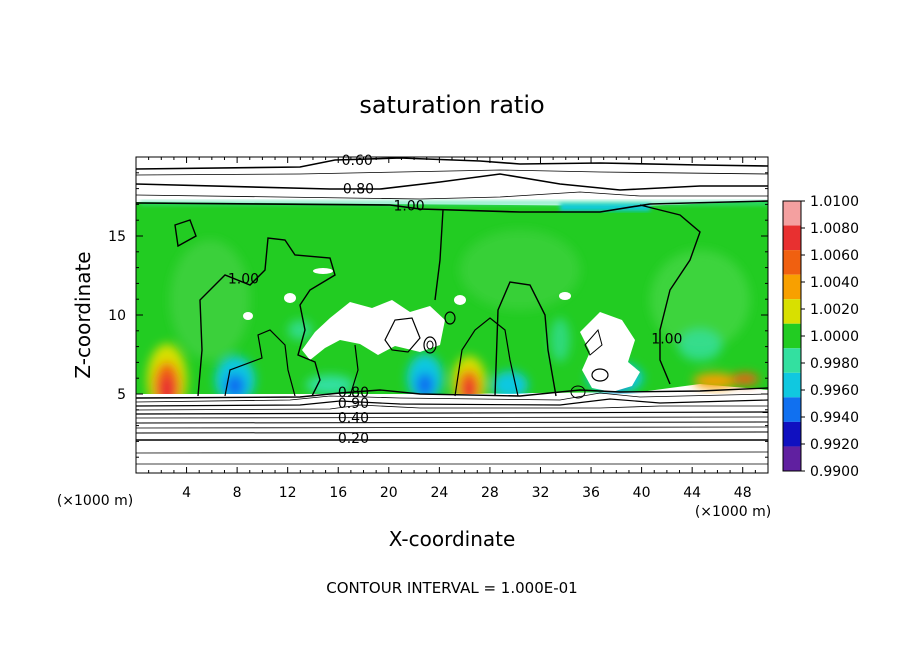  I want to click on x-unit-left: (×1000 m), so click(95, 501).